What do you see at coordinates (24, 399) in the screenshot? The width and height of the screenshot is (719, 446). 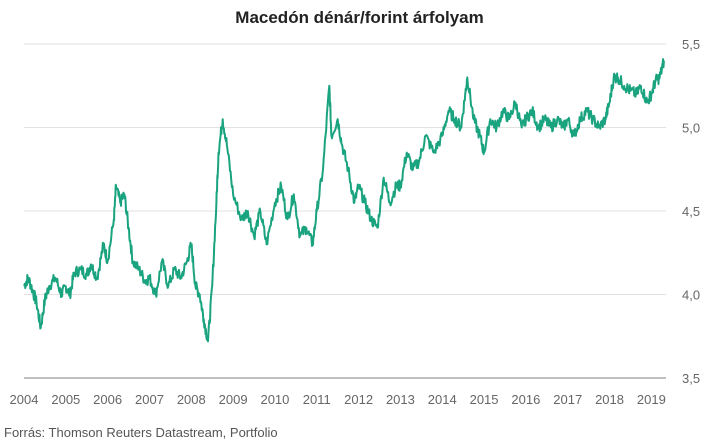 I see `x-tick-label: 2004` at bounding box center [24, 399].